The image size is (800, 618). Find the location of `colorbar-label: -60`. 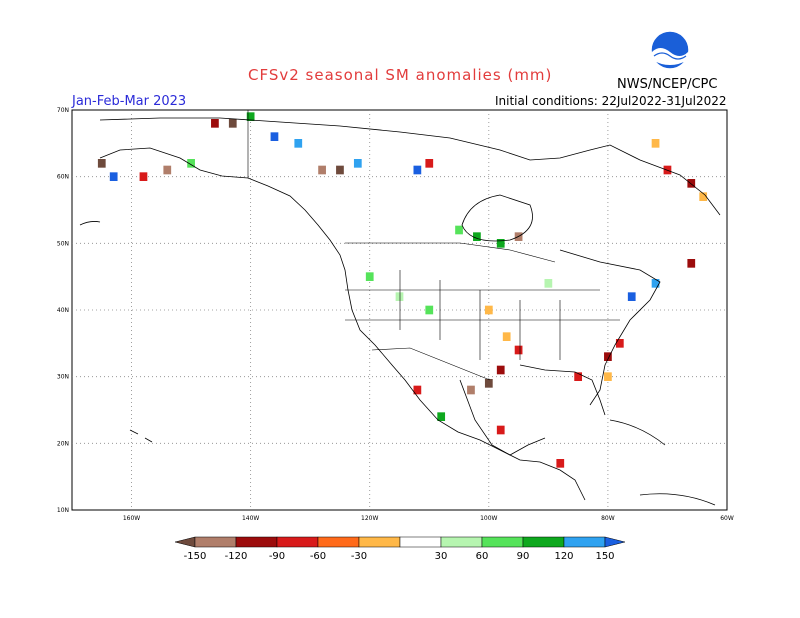

colorbar-label: -60 is located at coordinates (318, 556).